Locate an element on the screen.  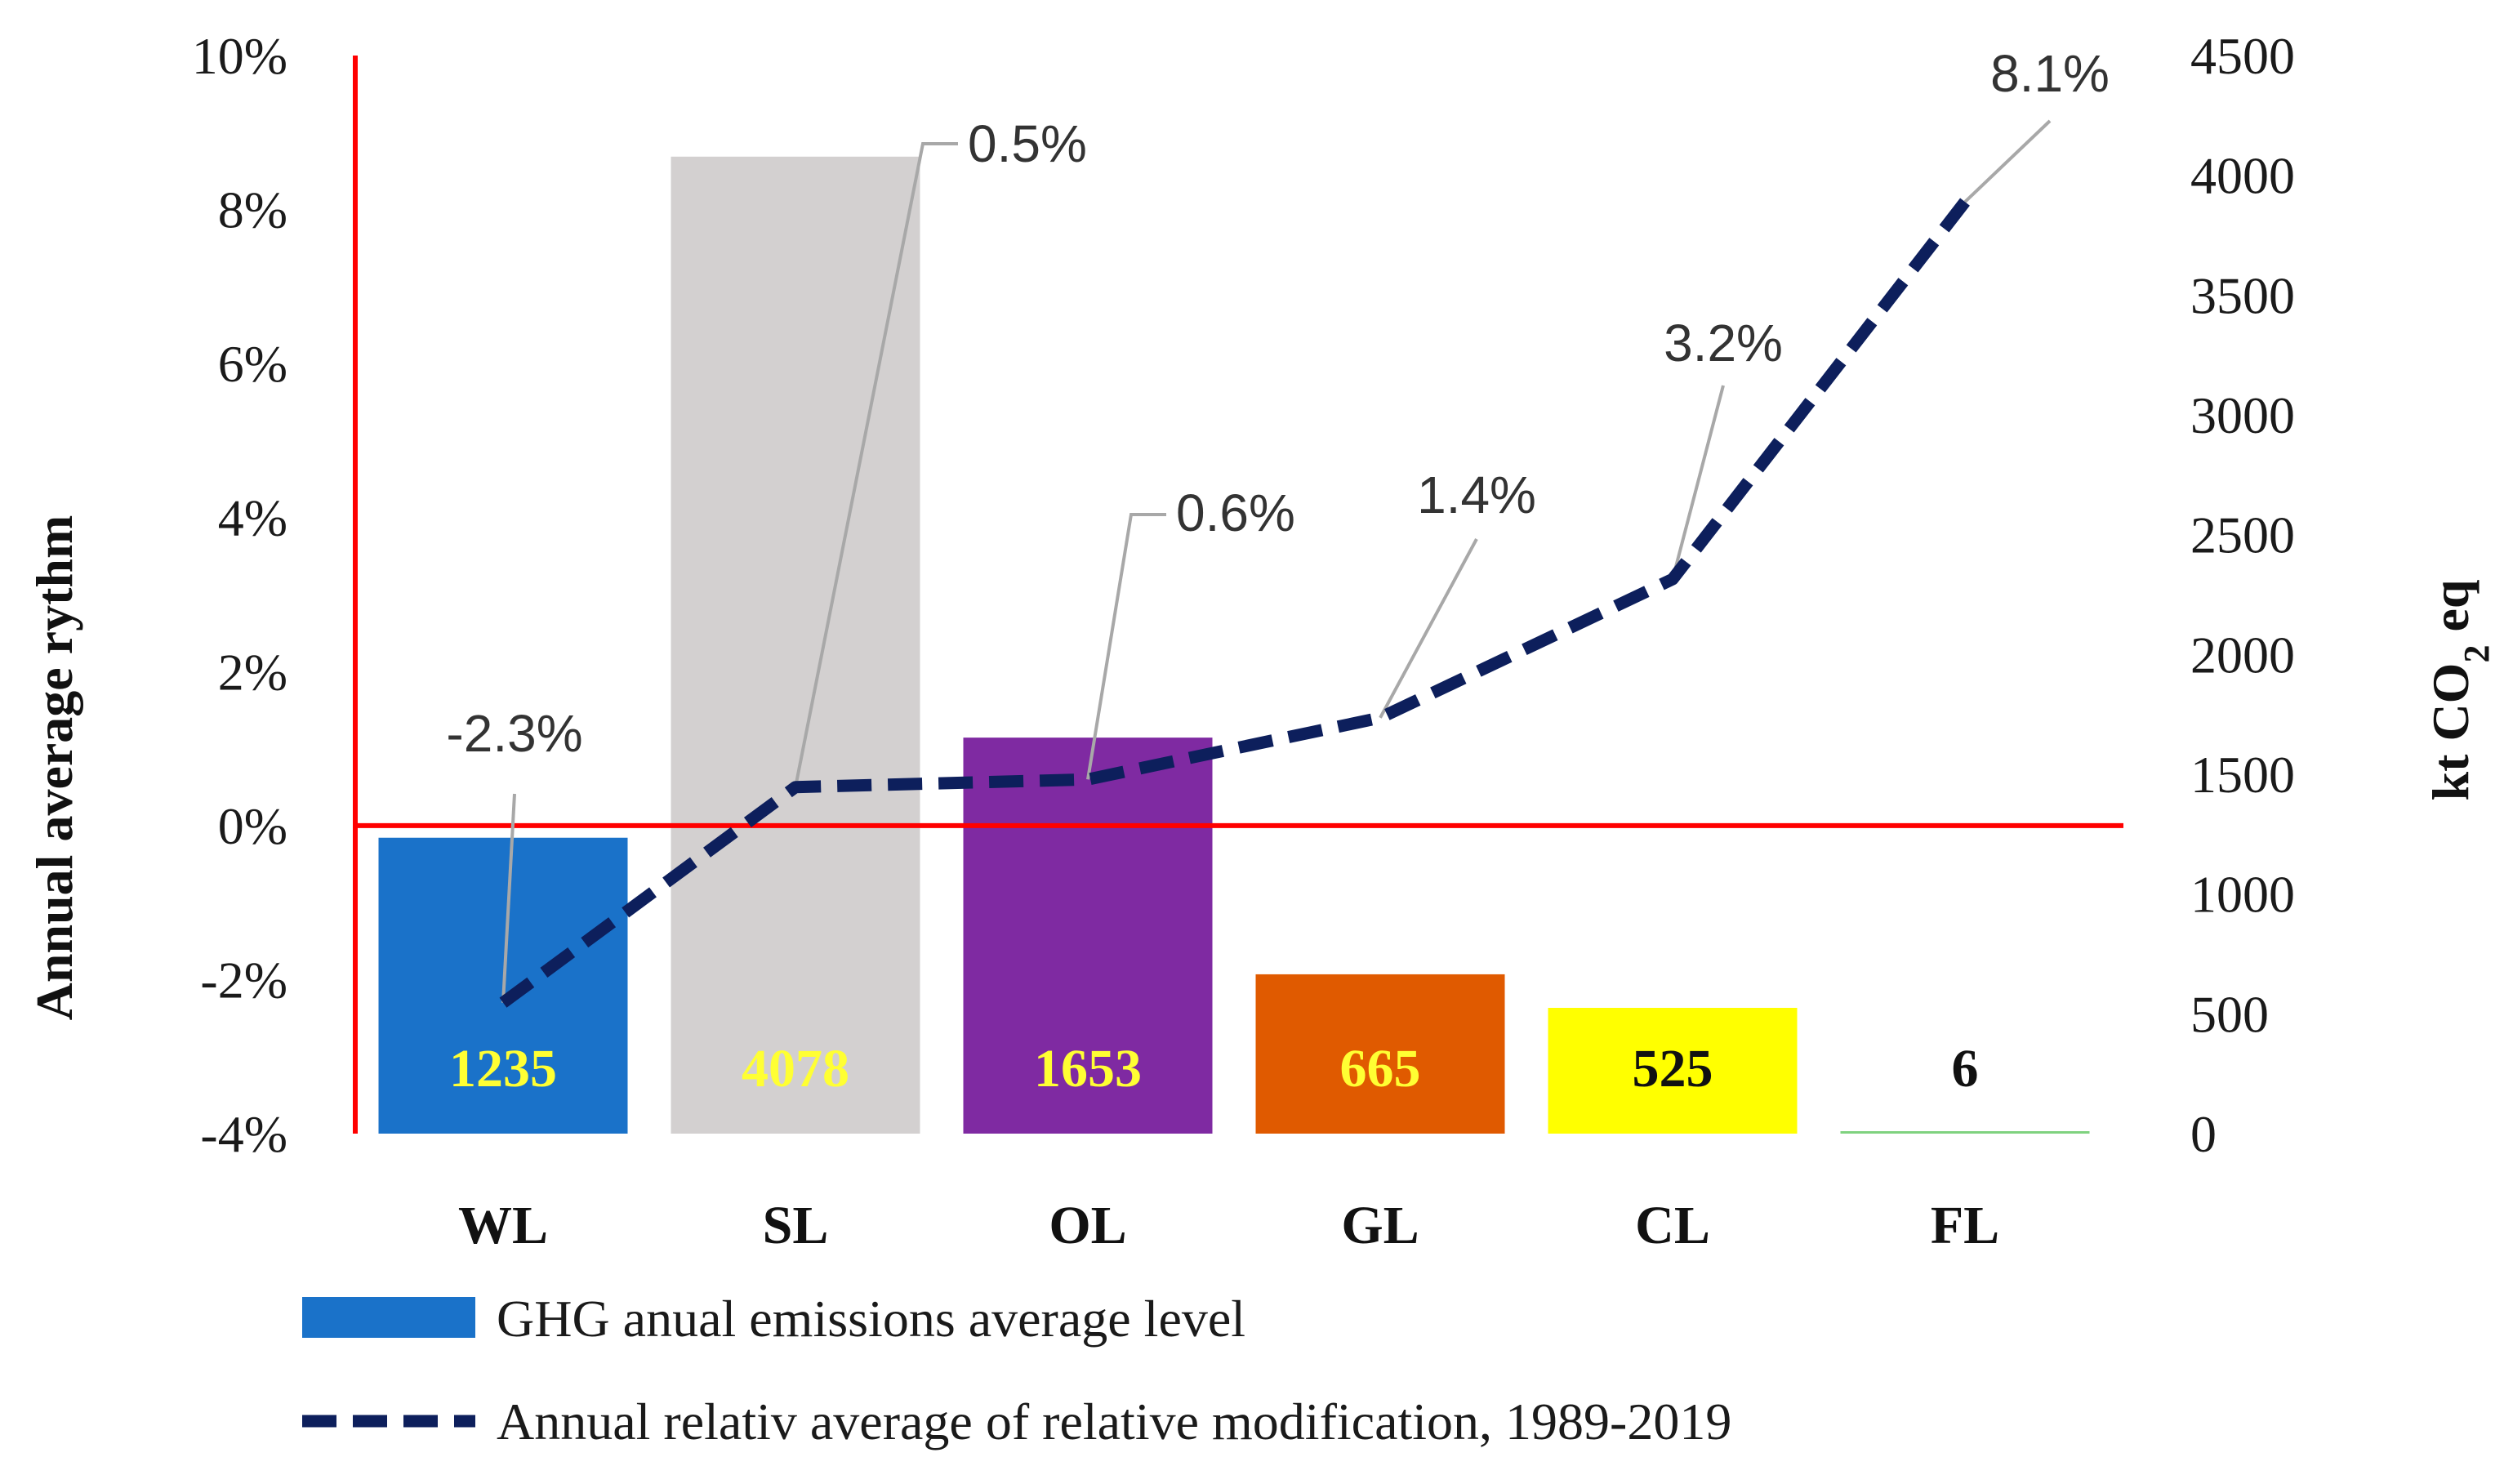
left-tick-label: 10% is located at coordinates (239, 56).